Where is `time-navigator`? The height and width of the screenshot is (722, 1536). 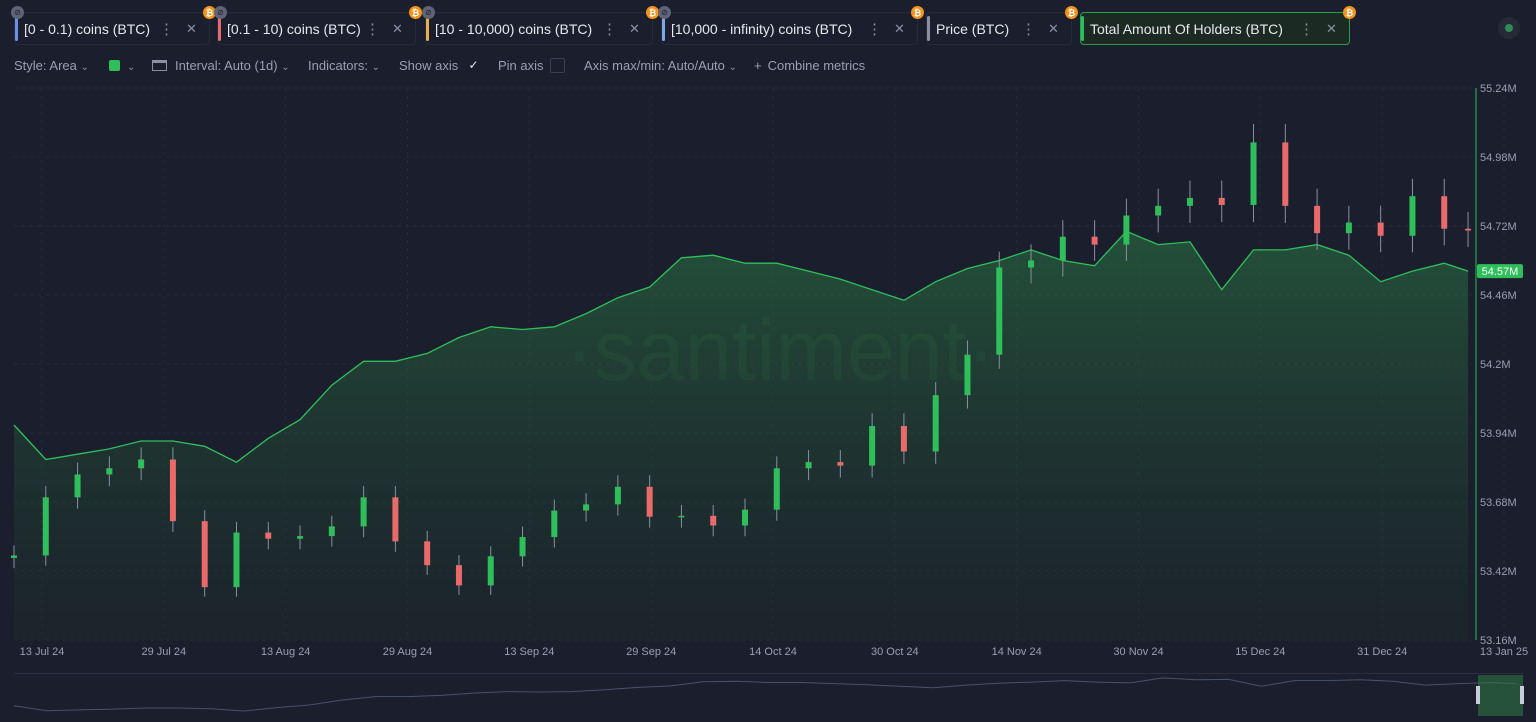 time-navigator is located at coordinates (768, 695).